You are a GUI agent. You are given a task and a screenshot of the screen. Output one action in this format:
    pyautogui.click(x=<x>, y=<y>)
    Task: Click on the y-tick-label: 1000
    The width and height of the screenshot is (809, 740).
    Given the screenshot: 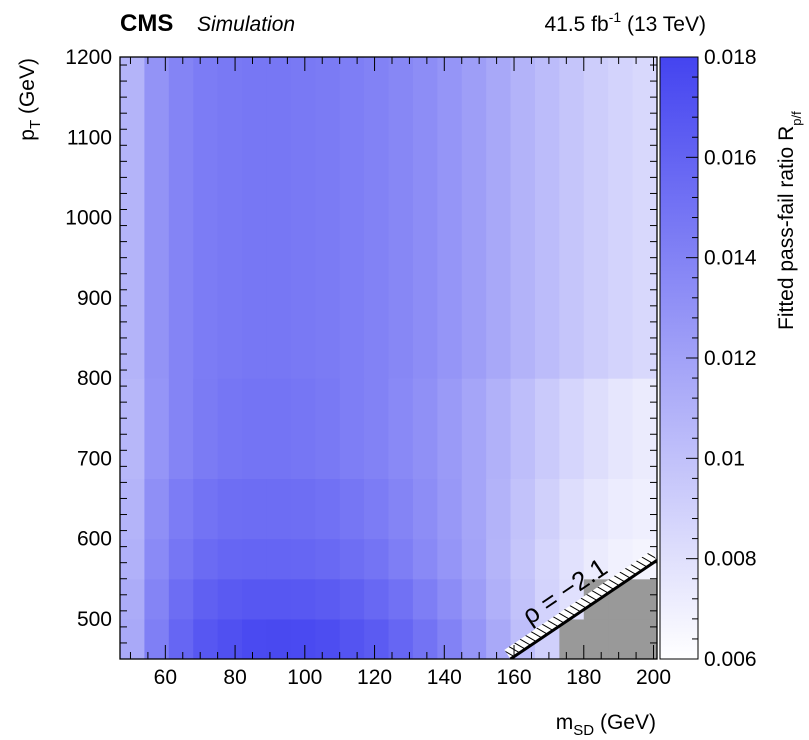 What is the action you would take?
    pyautogui.click(x=88, y=218)
    